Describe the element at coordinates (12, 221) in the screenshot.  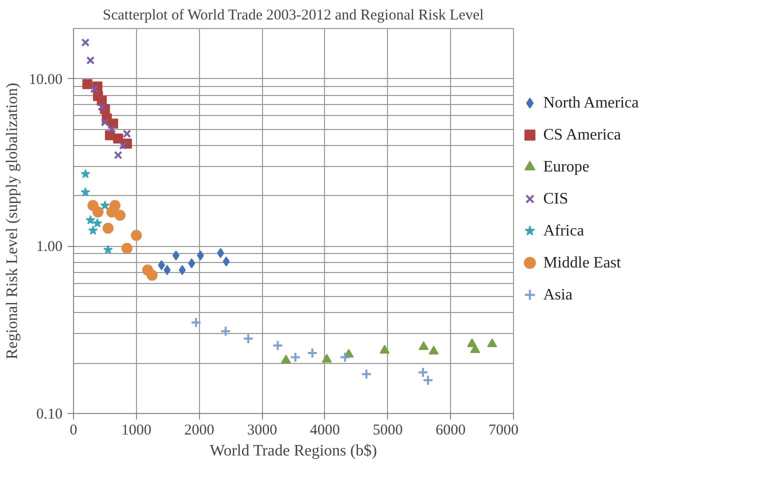
I see `y-axis-title: Regional Risk Level (supply globalization)` at that location.